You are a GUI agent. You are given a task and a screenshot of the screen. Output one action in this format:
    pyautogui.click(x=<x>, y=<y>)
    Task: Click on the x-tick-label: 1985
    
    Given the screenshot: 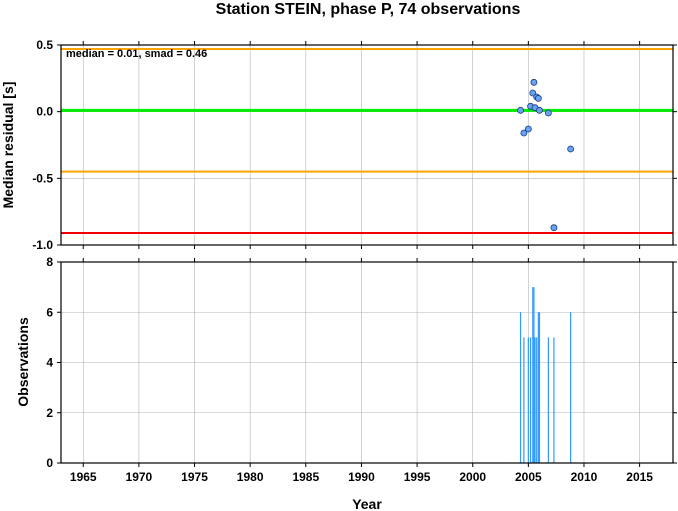 What is the action you would take?
    pyautogui.click(x=305, y=477)
    